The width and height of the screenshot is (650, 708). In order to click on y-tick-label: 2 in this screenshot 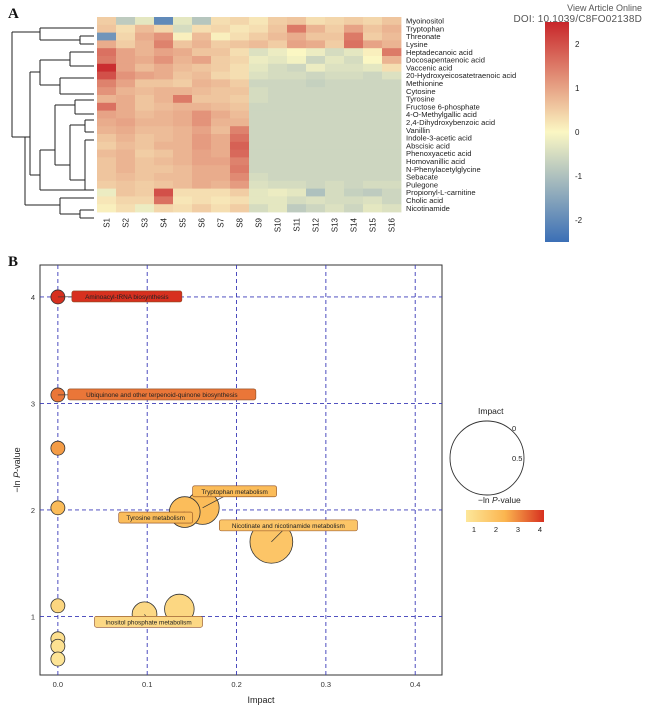, I will do `click(33, 510)`.